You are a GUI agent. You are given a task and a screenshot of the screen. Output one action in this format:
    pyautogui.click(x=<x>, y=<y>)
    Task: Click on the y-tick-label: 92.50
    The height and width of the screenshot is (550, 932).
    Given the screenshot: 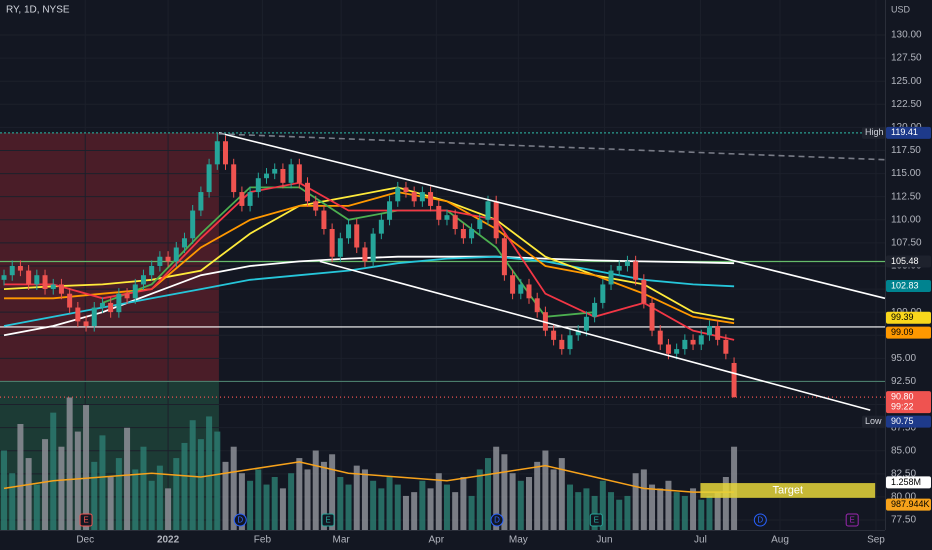 What is the action you would take?
    pyautogui.click(x=903, y=381)
    